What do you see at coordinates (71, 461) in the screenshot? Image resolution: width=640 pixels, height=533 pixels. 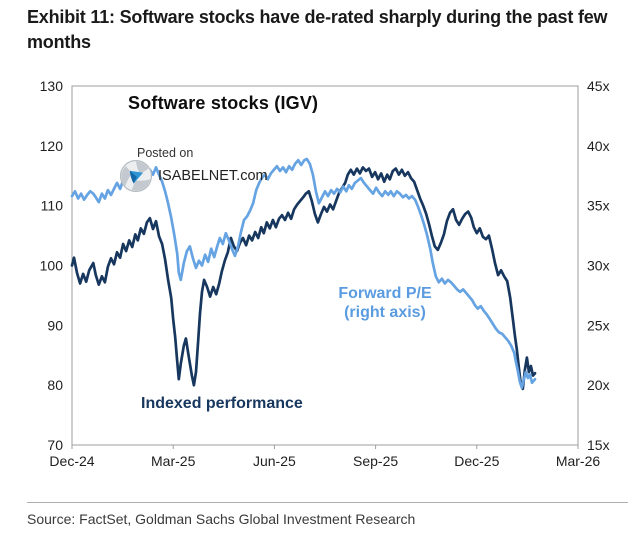 I see `x-axis-label: Dec-24` at bounding box center [71, 461].